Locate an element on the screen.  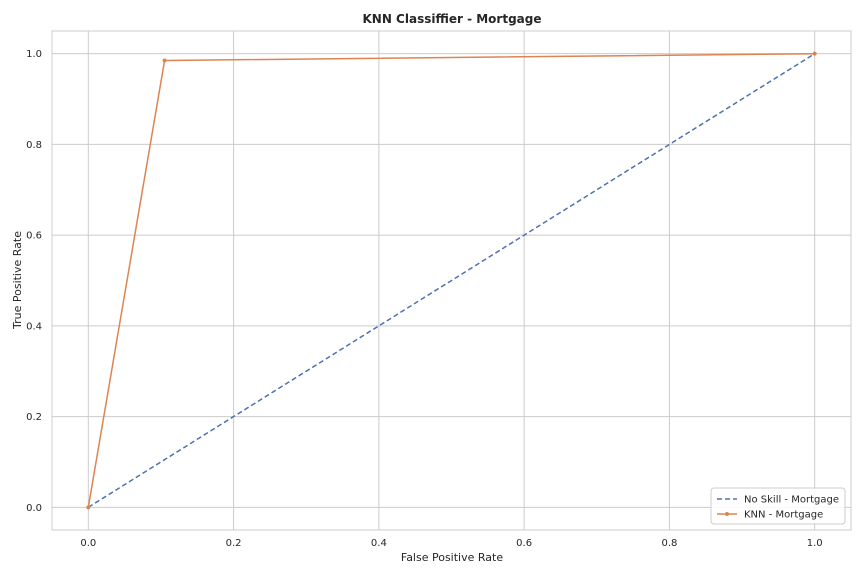
legend-label: KNN - Mortgage is located at coordinates (783, 515).